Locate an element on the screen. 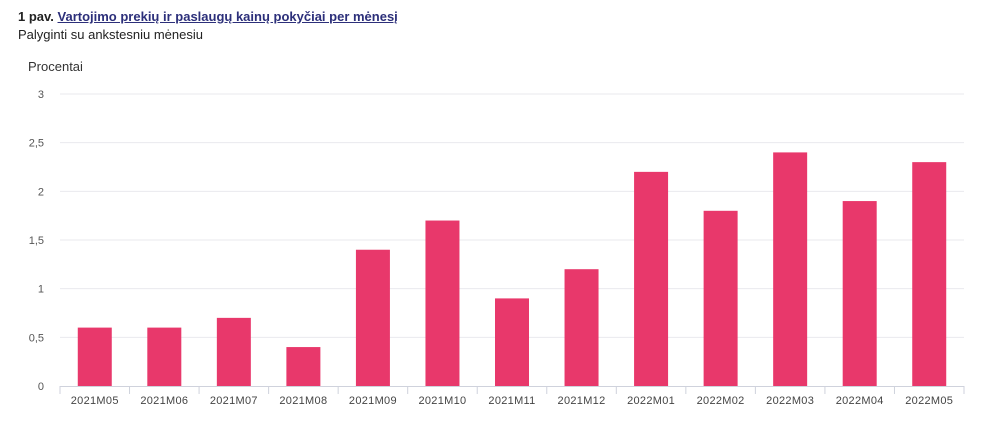 The image size is (1000, 427). bar-2021M06 is located at coordinates (164, 356).